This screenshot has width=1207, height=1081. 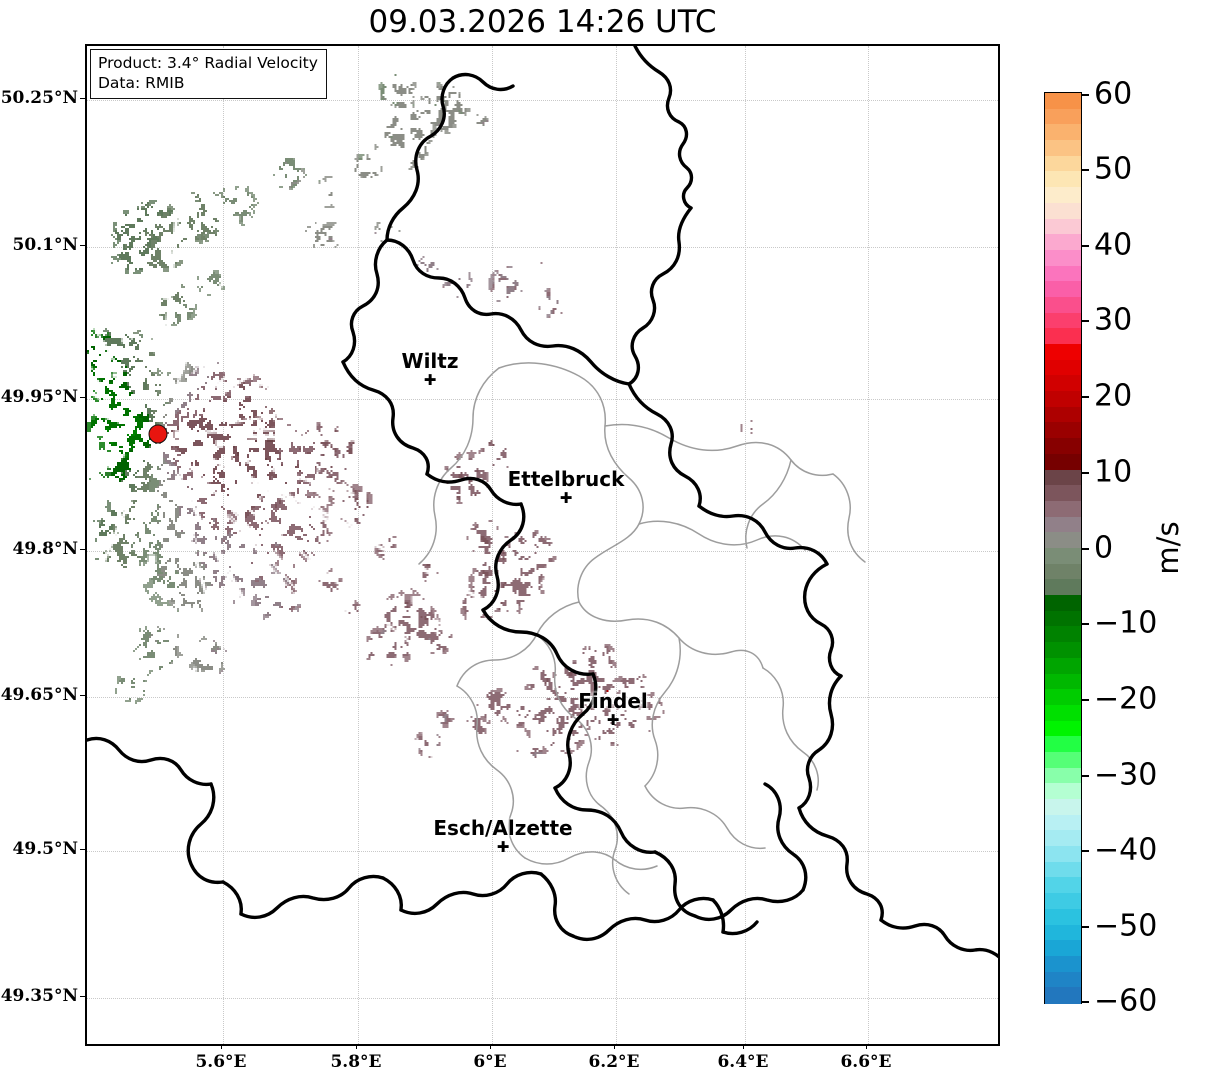 I want to click on colorbar-tick-label-6: 0, so click(x=1104, y=548).